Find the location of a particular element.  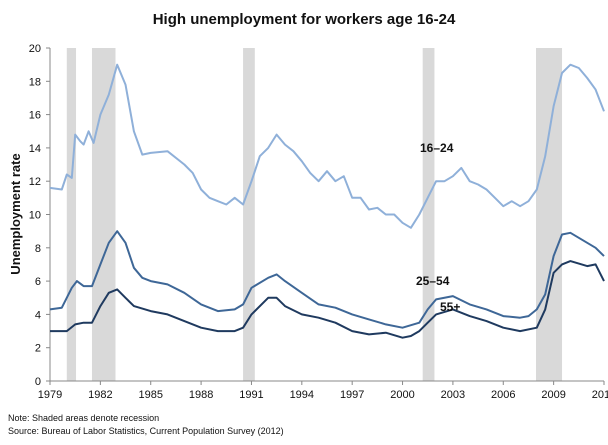

x-tick-label: 1979 is located at coordinates (50, 395).